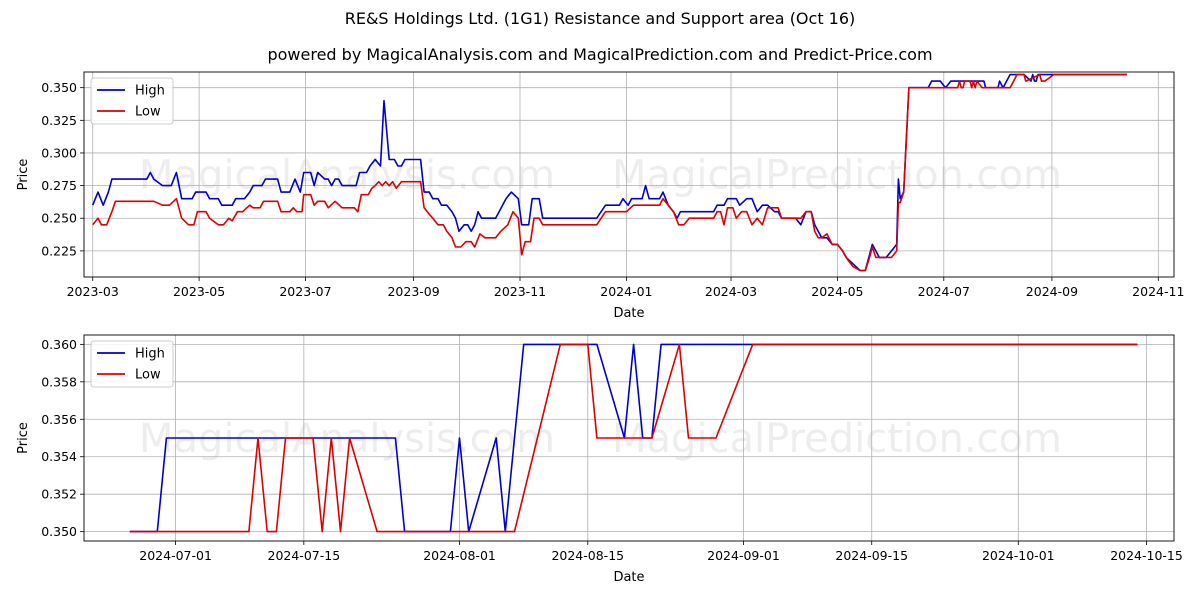 This screenshot has width=1200, height=600. What do you see at coordinates (587, 555) in the screenshot?
I see `x-tick-label: 2024-08-15` at bounding box center [587, 555].